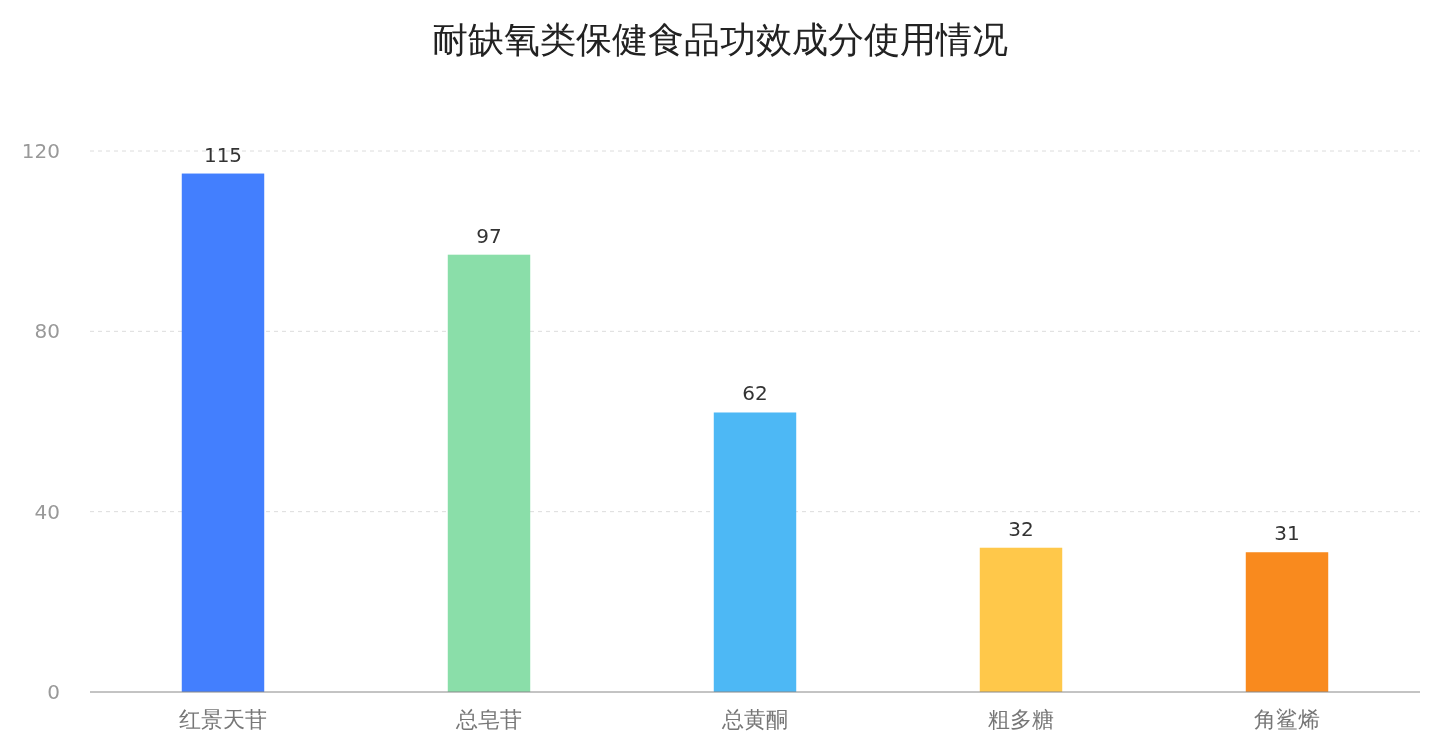  I want to click on chart-title: 耐缺氧类保健食品功效成分使用情况, so click(720, 39).